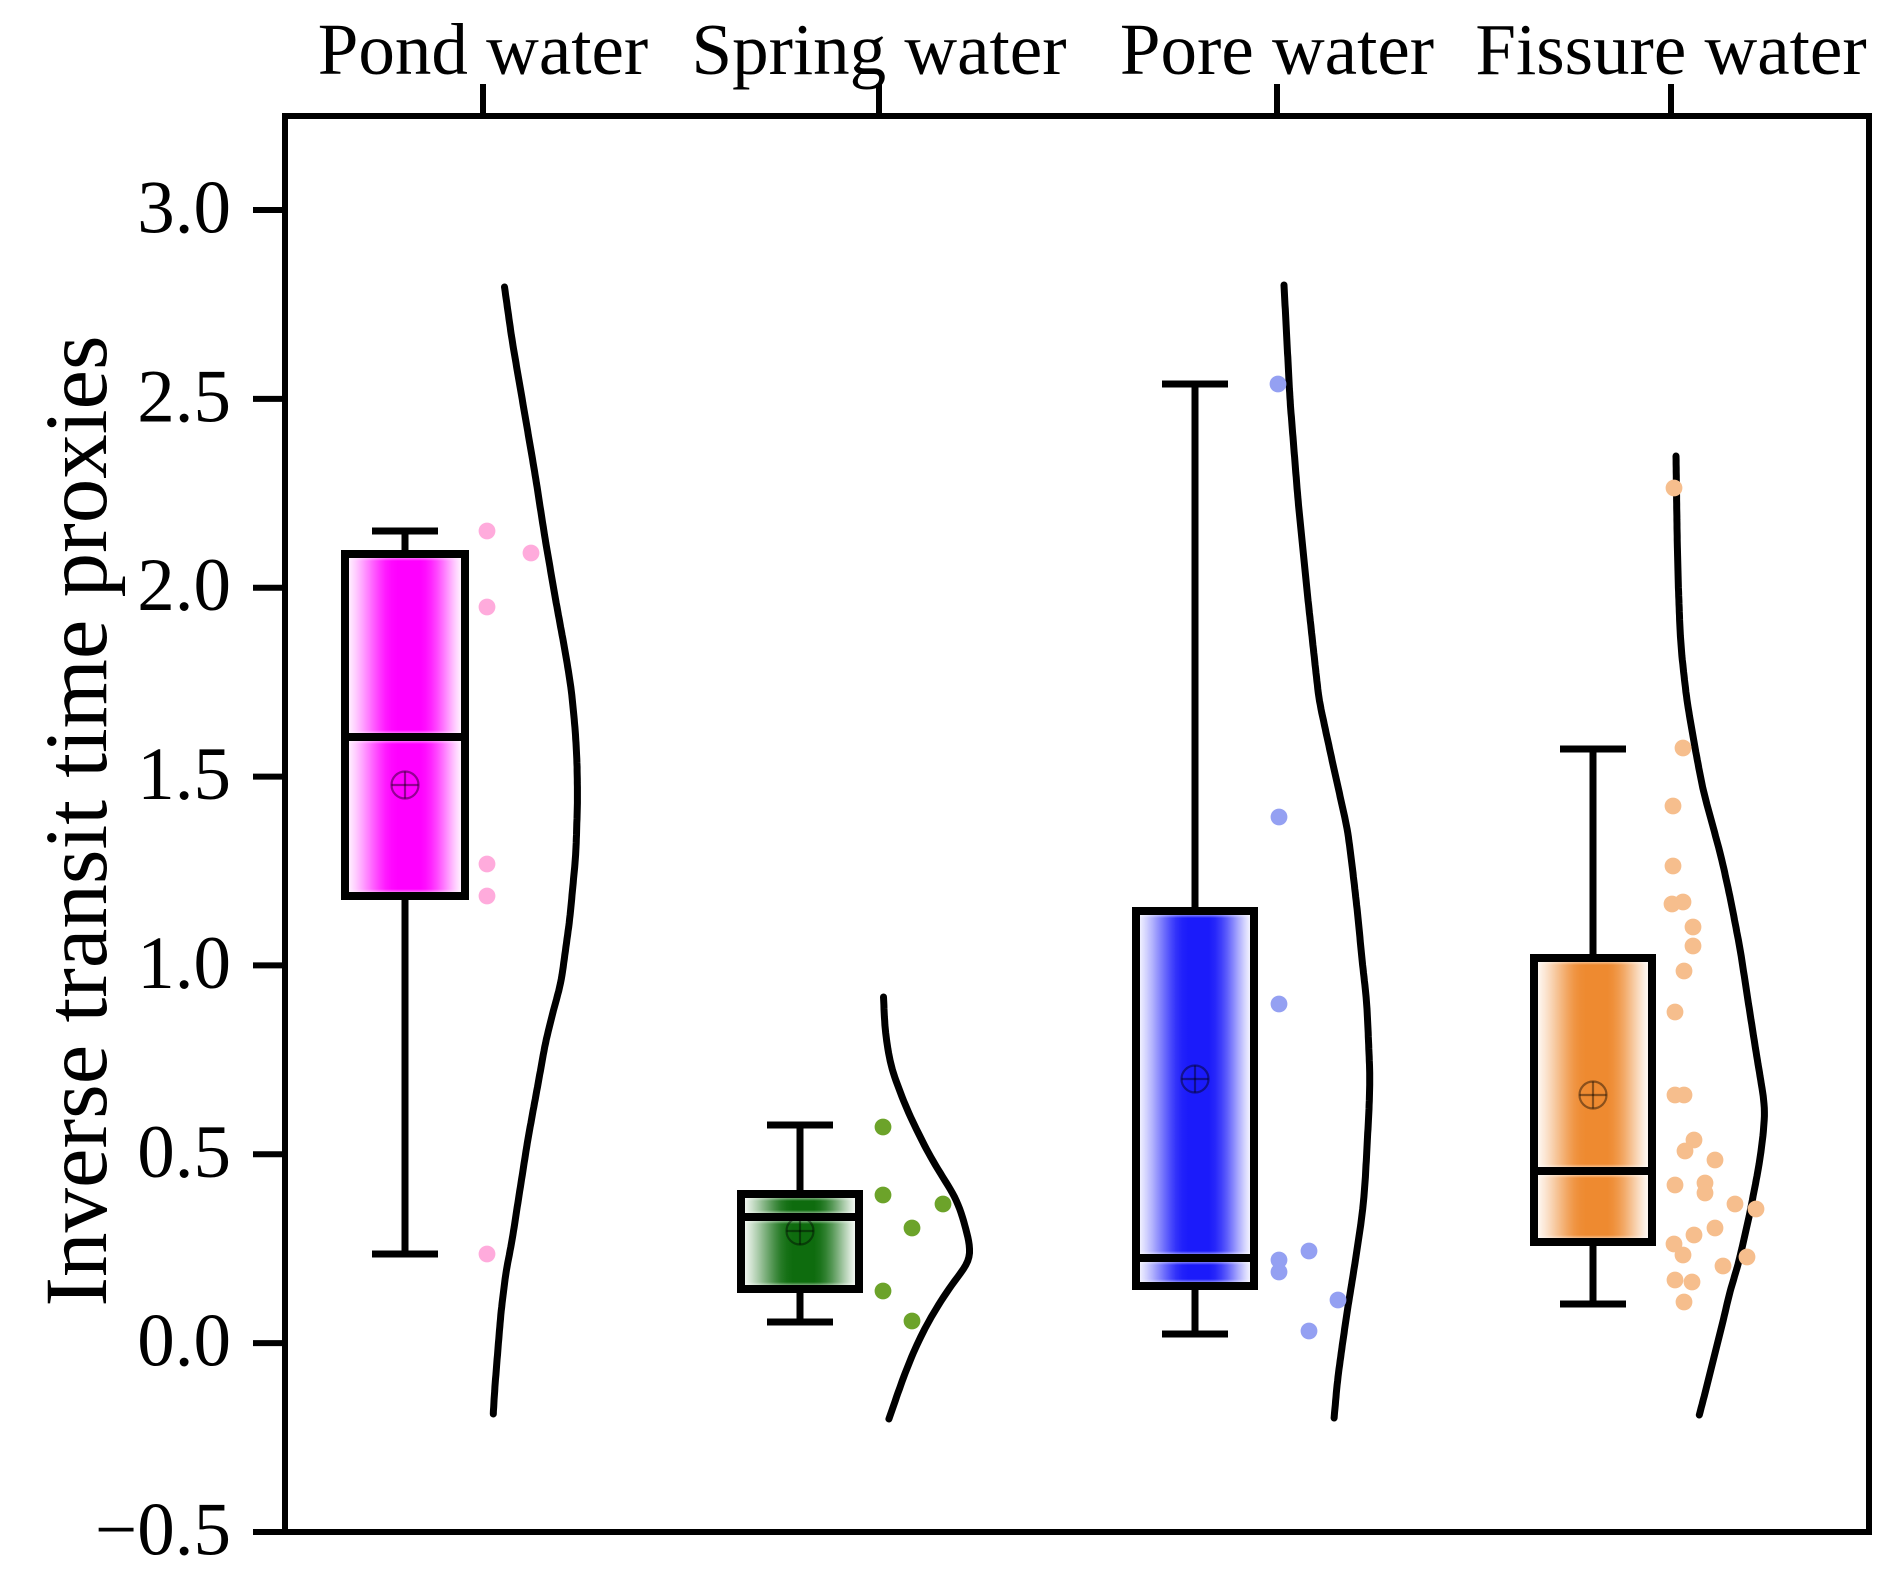  I want to click on svg-text: 0.0, so click(184, 1341).